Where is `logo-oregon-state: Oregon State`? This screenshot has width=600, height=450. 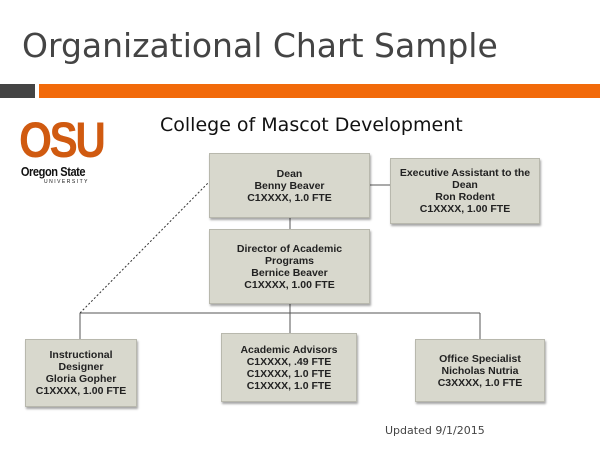
logo-oregon-state: Oregon State is located at coordinates (53, 171).